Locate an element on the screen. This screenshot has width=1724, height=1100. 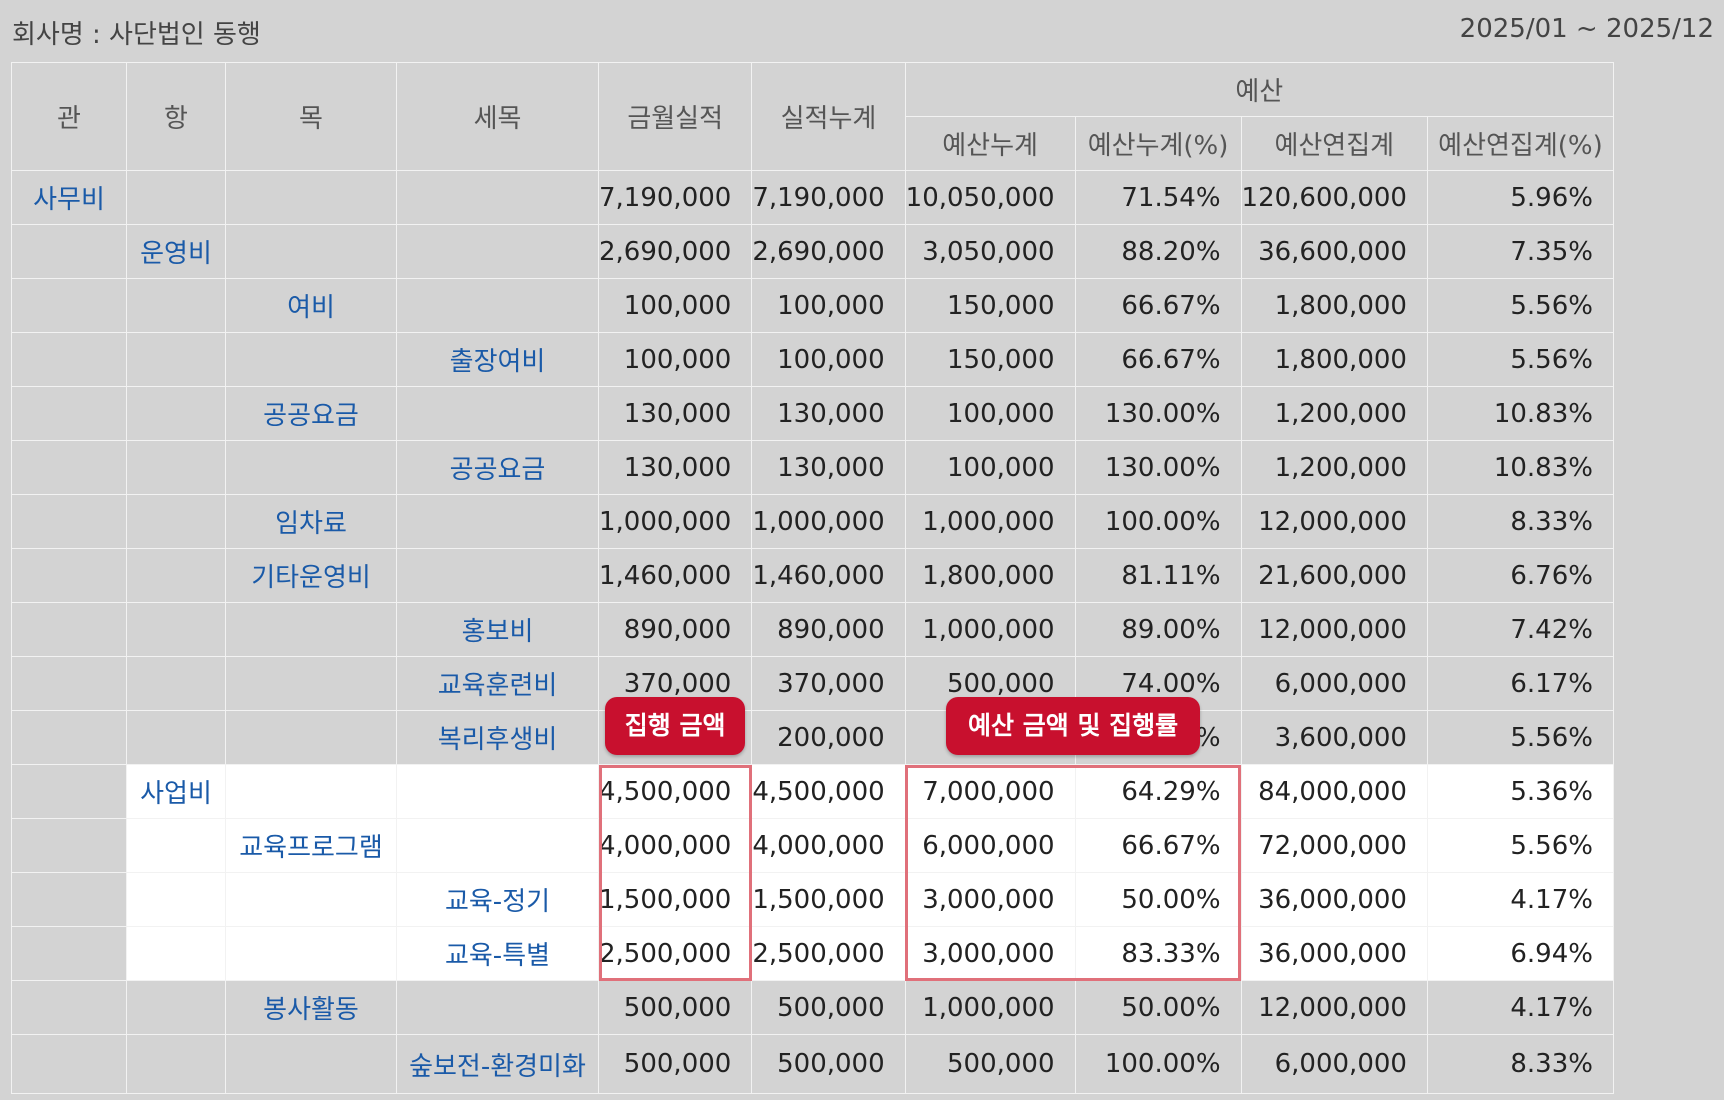
cell-budget-cum: 6,000,000 is located at coordinates (990, 845).